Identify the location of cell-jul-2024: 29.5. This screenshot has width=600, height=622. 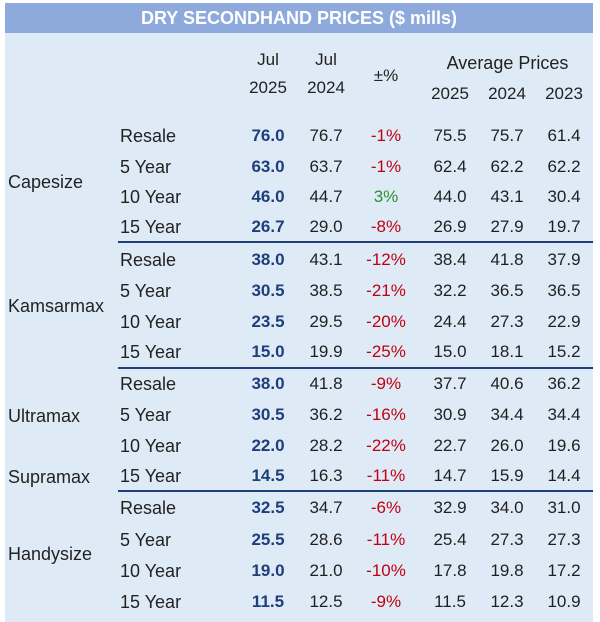
(326, 321).